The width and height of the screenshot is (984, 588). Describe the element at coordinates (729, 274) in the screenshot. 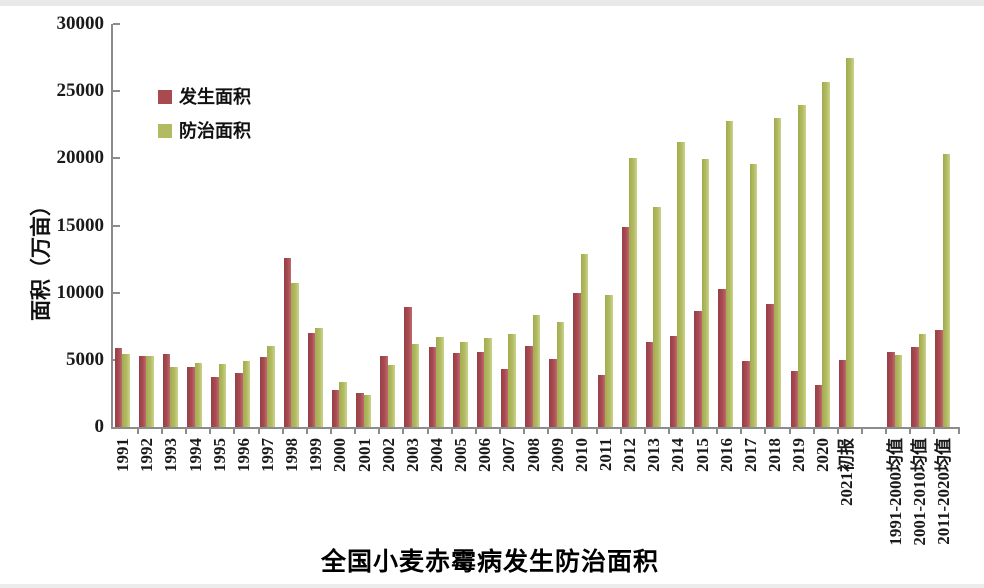

I see `bar-防治面积-2016` at that location.